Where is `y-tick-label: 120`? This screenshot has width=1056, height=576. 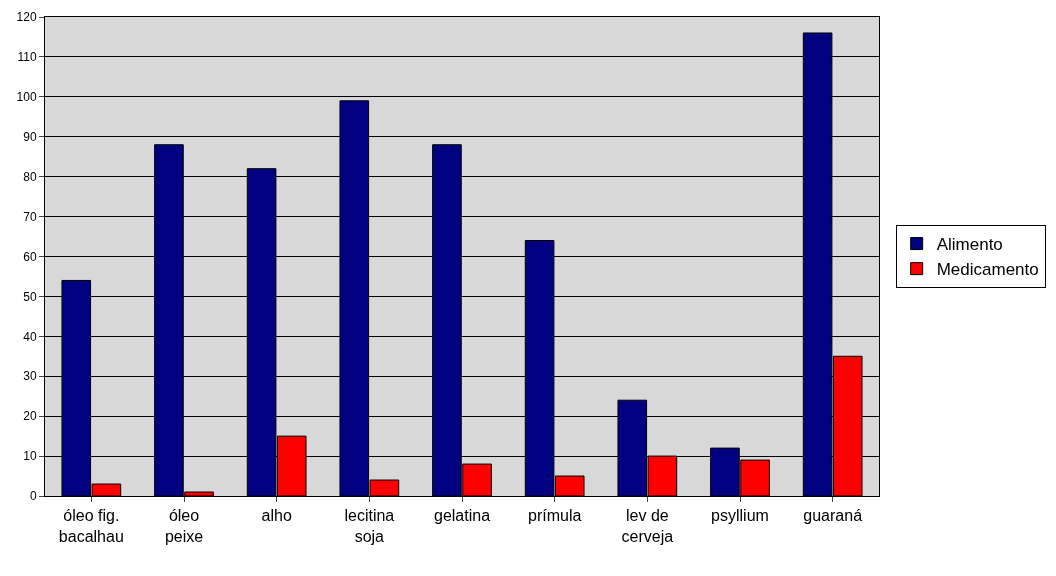
y-tick-label: 120 is located at coordinates (26, 17).